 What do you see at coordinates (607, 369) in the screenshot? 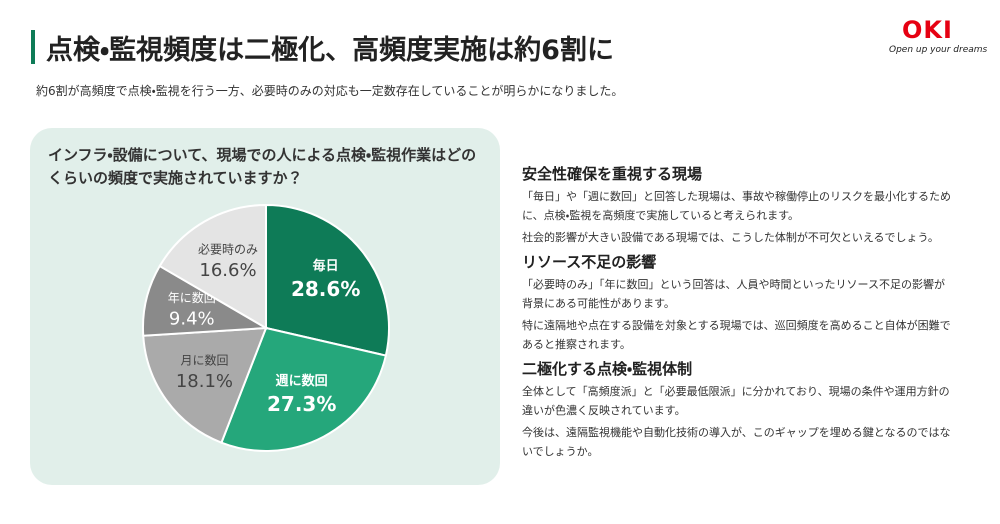
I see `section-heading: 二極化する点検・監視体制` at bounding box center [607, 369].